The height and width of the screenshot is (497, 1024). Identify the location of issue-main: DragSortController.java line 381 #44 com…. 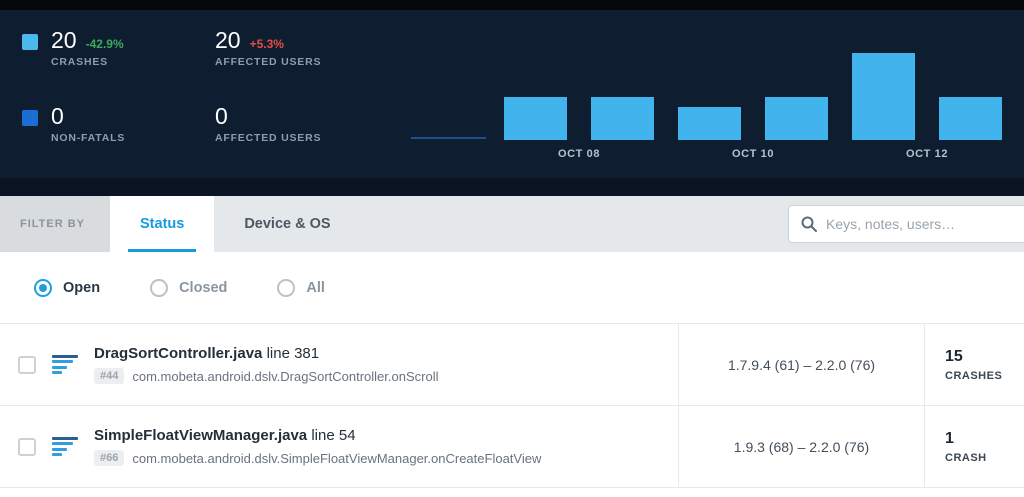
(339, 364).